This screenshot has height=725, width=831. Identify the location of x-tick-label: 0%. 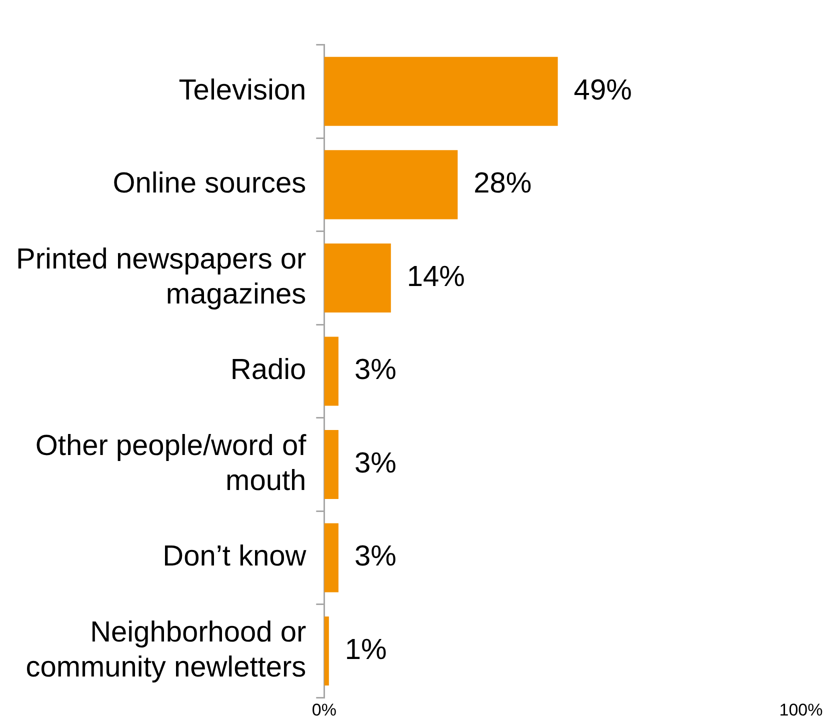
(324, 710).